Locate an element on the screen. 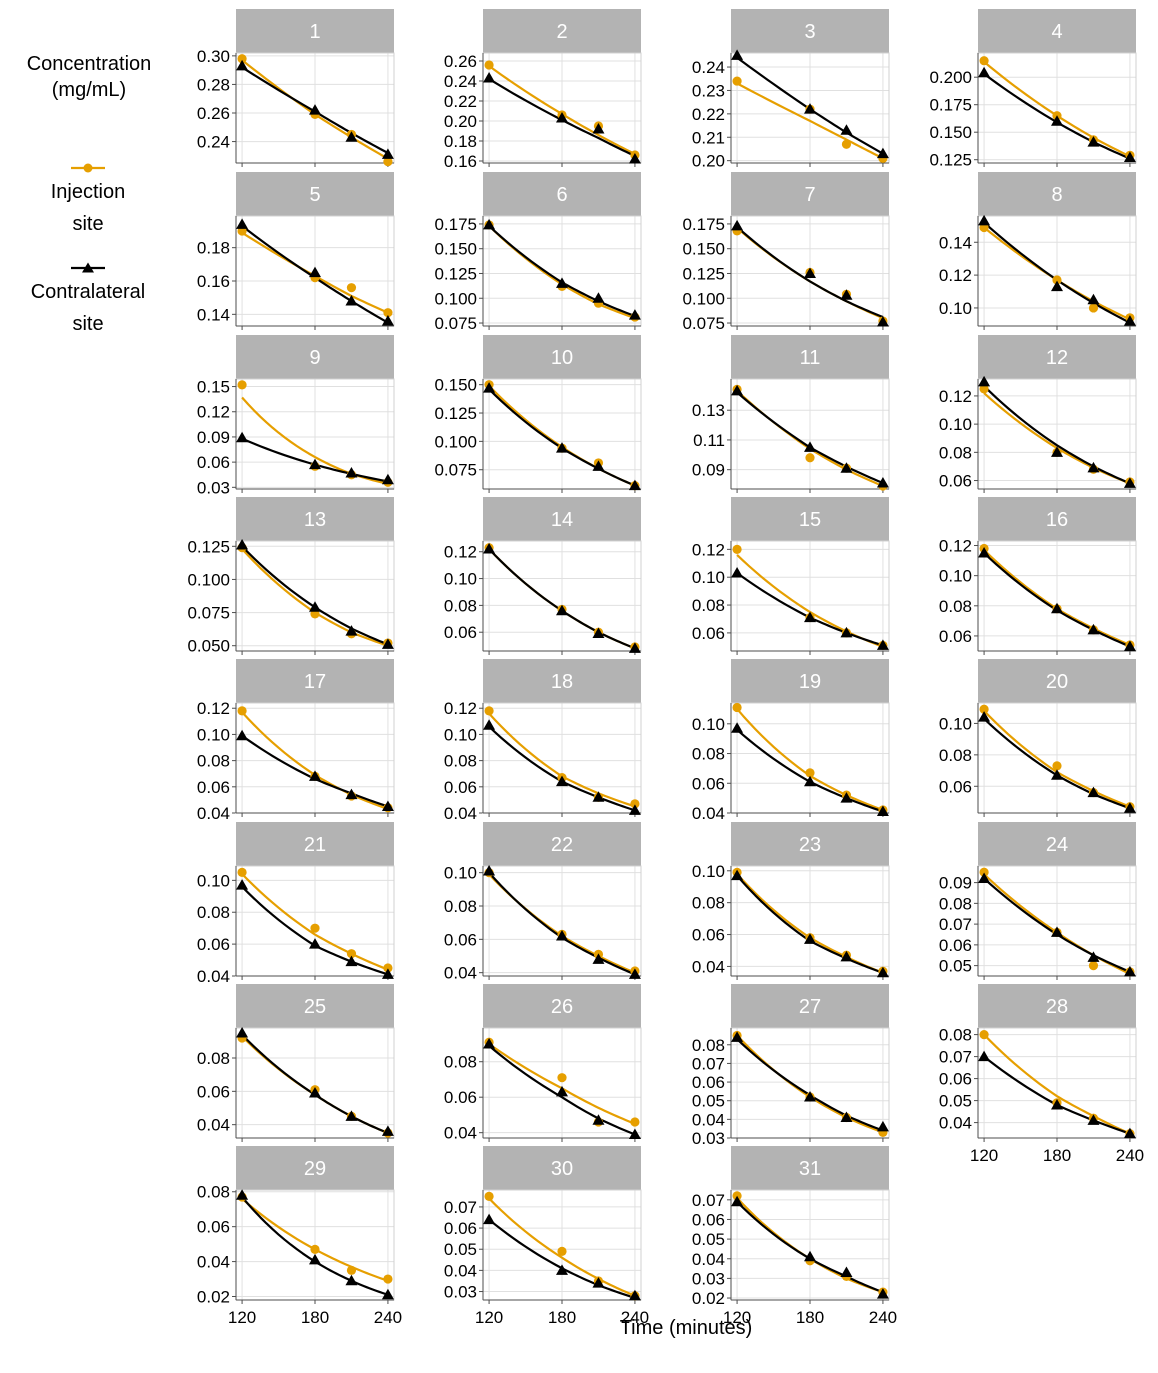 This screenshot has width=1158, height=1373. facet-label: 25 is located at coordinates (315, 1007).